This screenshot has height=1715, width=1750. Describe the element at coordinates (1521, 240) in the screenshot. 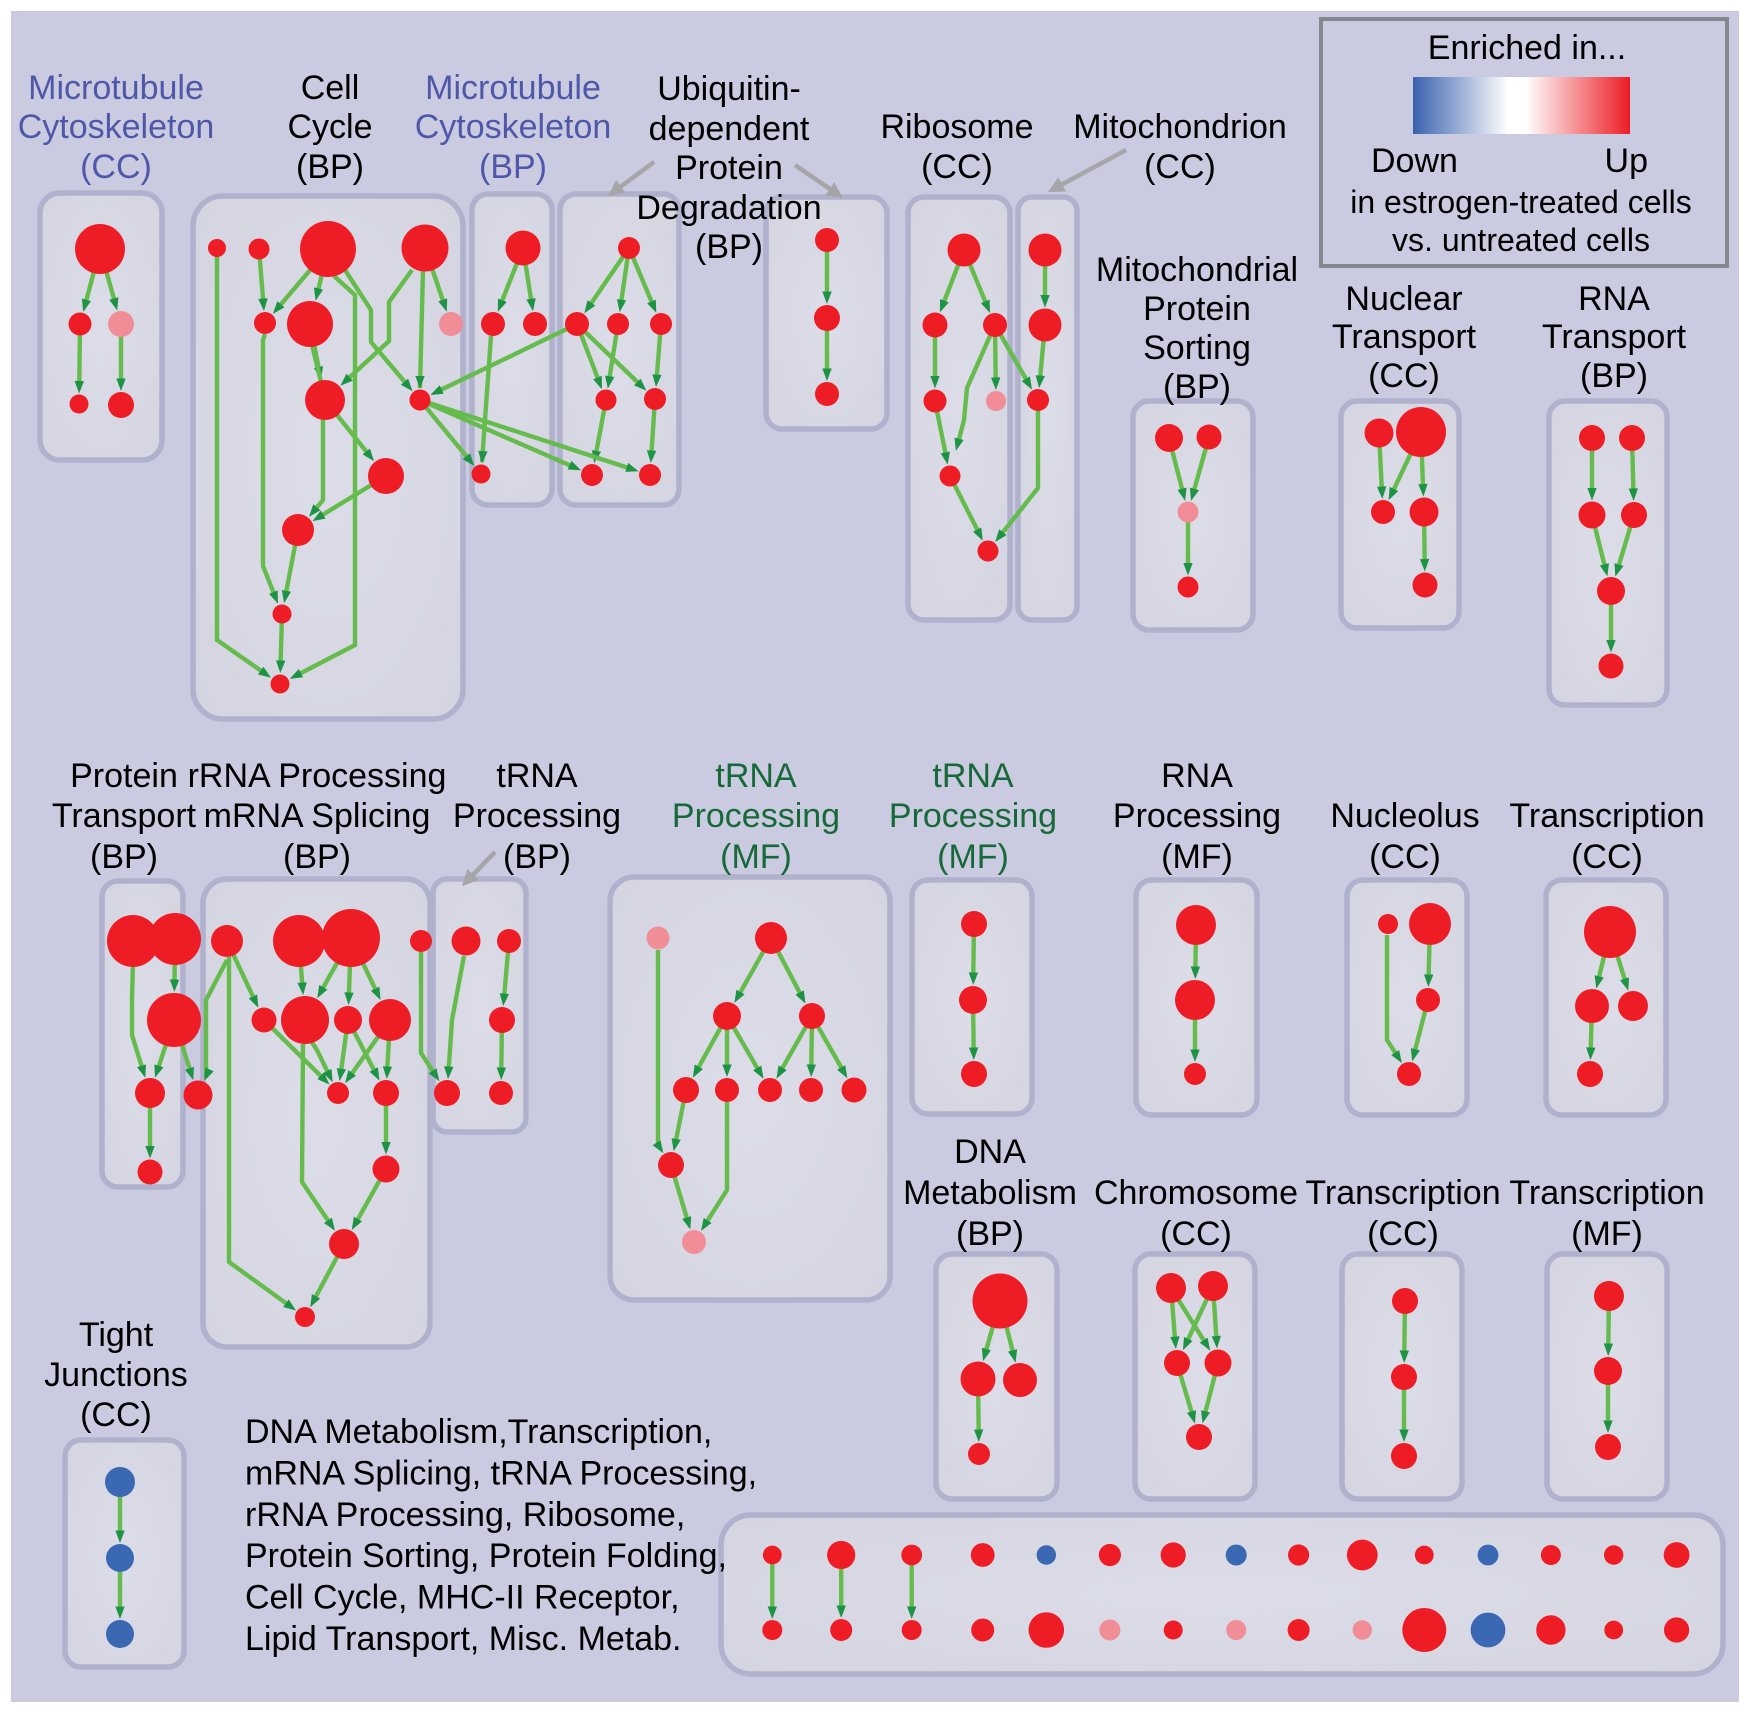

I see `svg-text: vs. untreated cells` at that location.